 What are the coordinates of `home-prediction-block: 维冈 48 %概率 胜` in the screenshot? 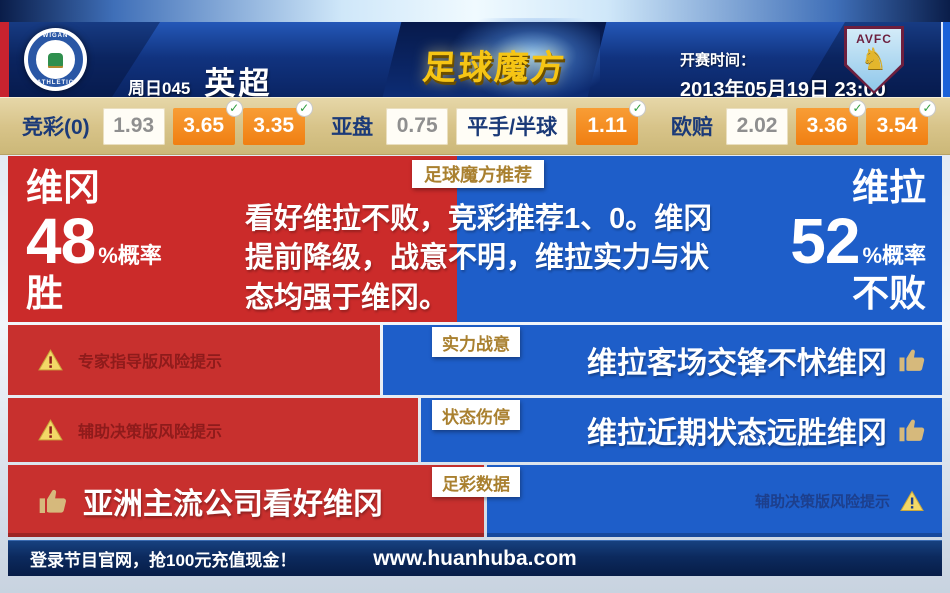 It's located at (94, 242).